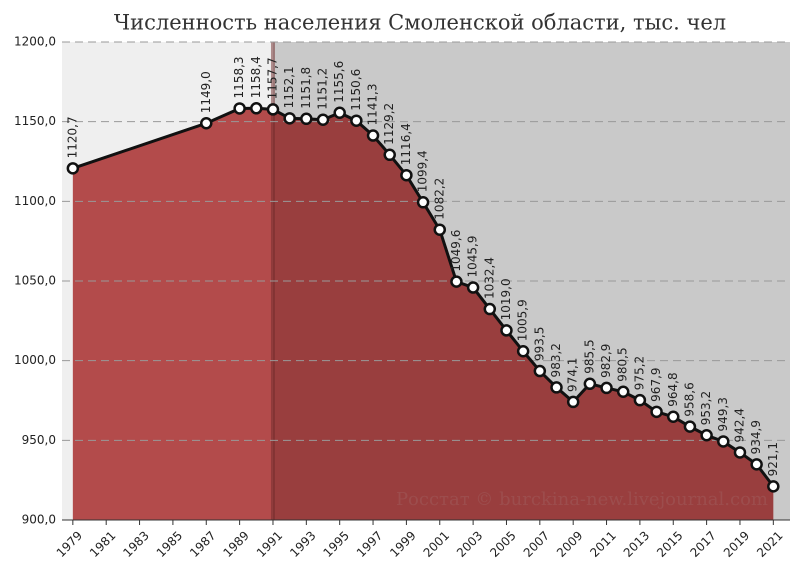  I want to click on x-tick-label: 1993, so click(302, 543).